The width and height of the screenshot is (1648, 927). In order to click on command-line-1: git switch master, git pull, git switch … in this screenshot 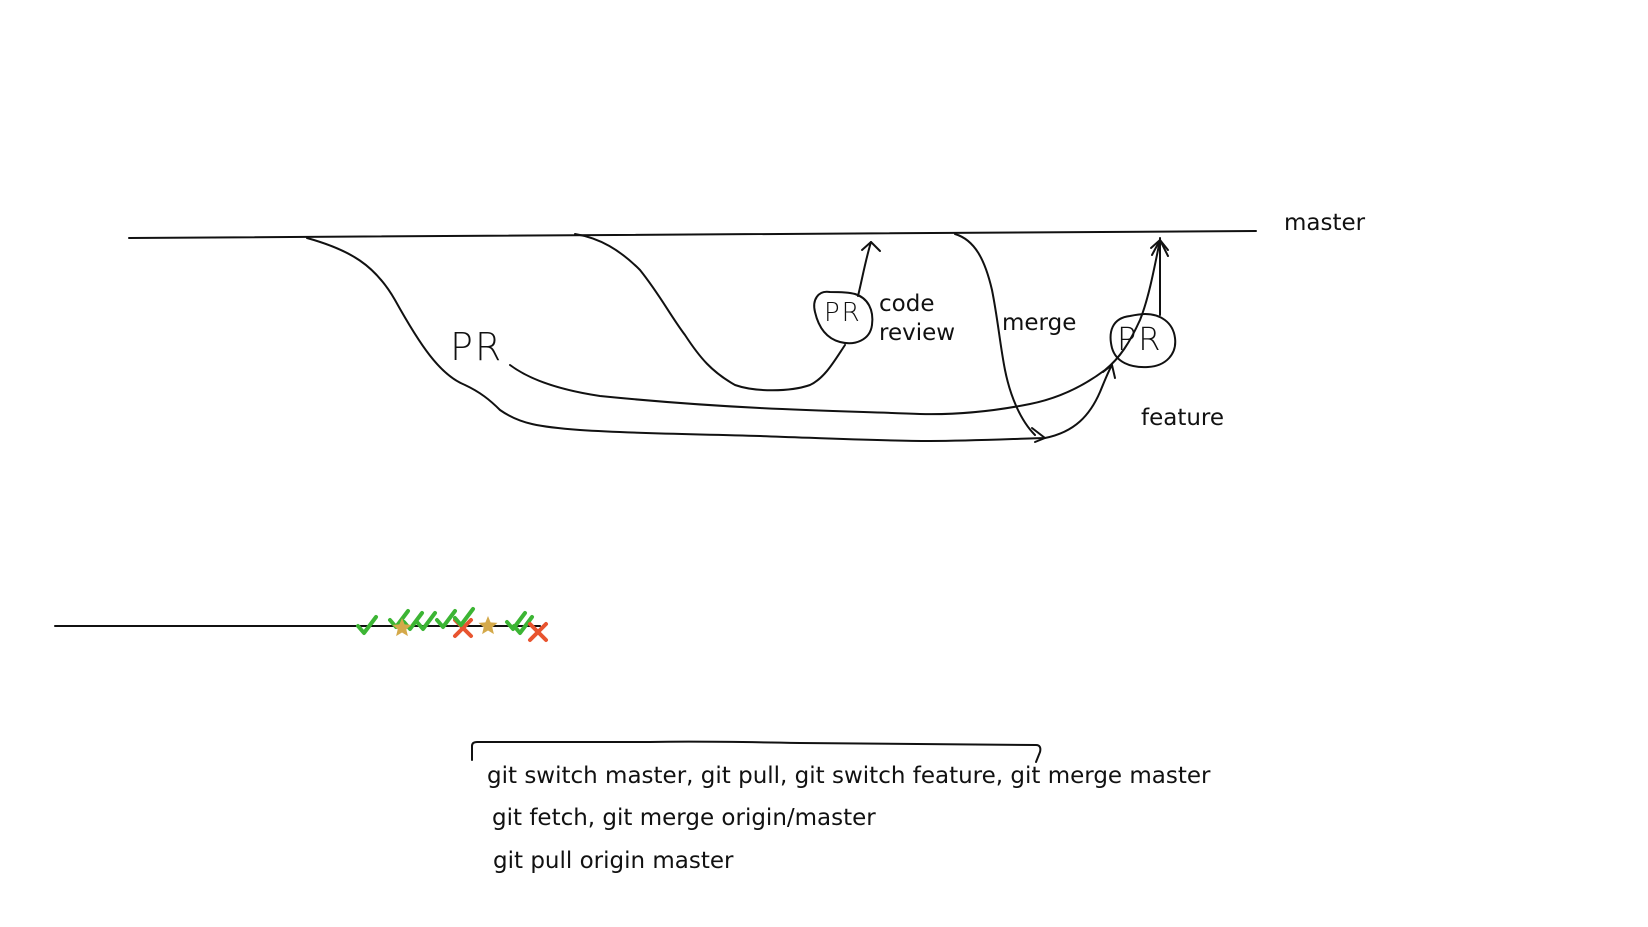, I will do `click(849, 776)`.